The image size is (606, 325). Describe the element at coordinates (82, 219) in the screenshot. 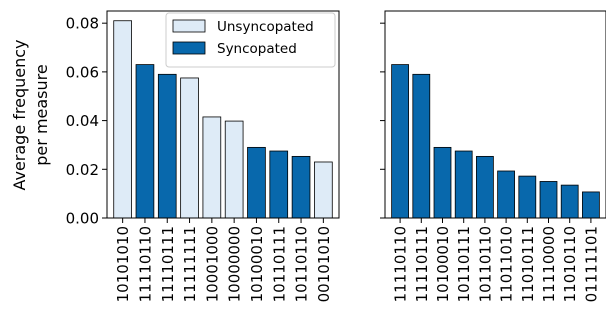

I see `y-tick-label: 0.00` at that location.